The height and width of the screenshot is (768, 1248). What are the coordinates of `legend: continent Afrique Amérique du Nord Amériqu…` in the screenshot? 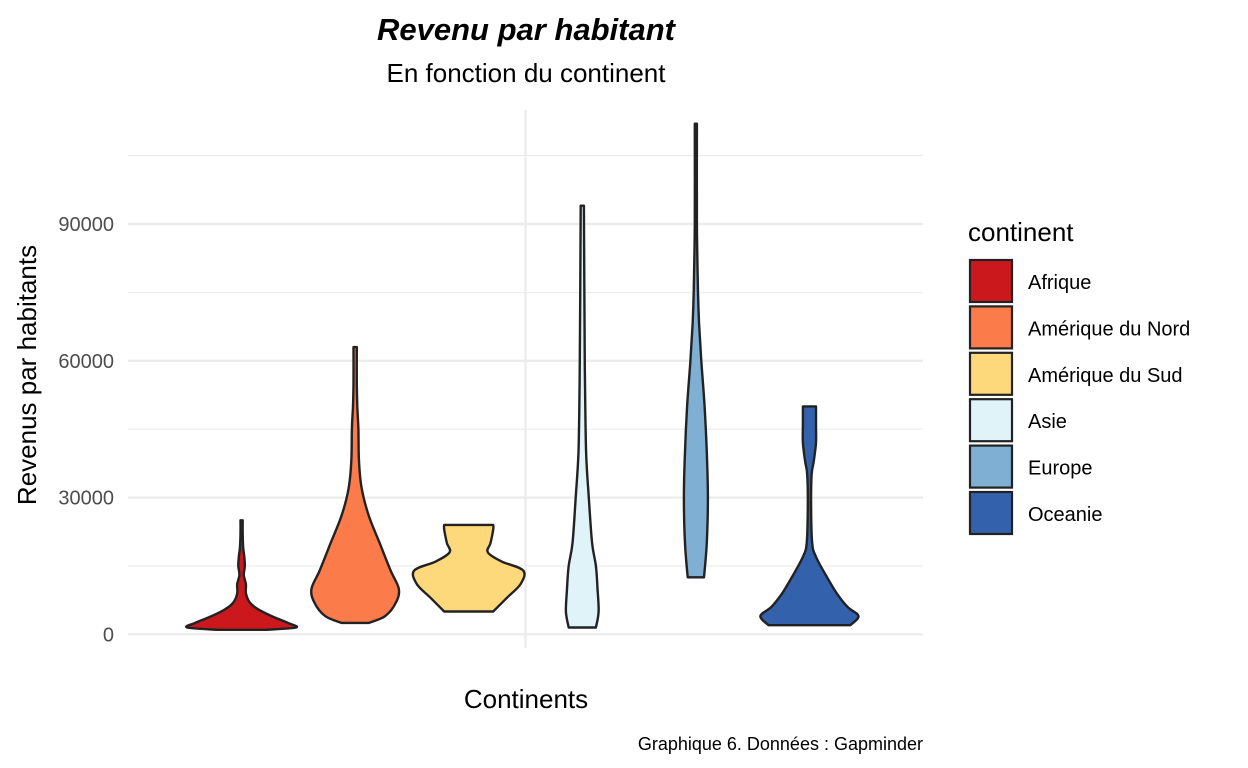 It's located at (1079, 376).